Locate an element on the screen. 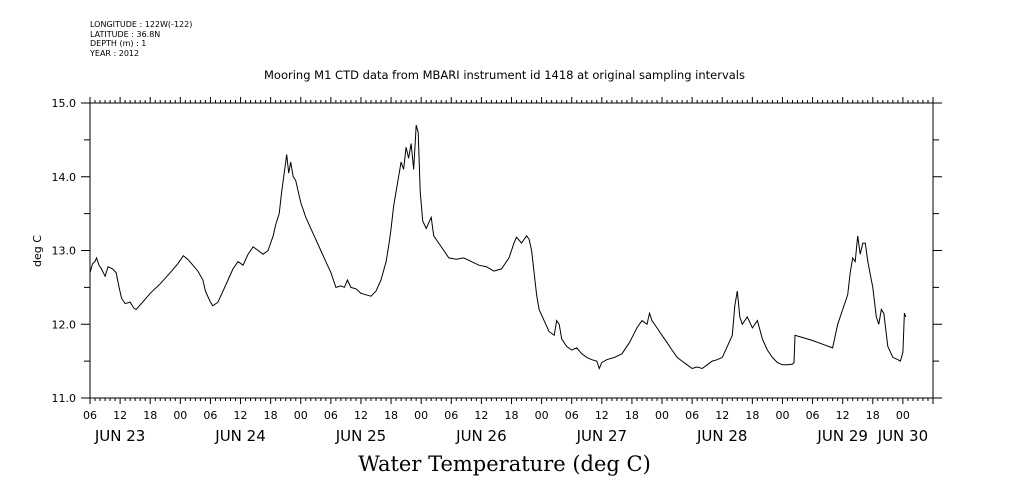  year-text: YEAR : 2012 is located at coordinates (115, 53).